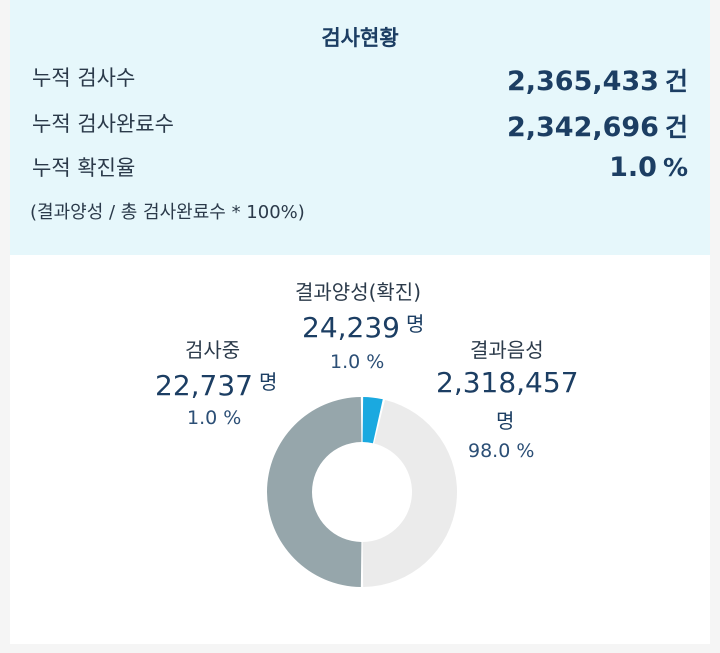 Image resolution: width=720 pixels, height=653 pixels. What do you see at coordinates (372, 420) in the screenshot?
I see `donut-slice-positive` at bounding box center [372, 420].